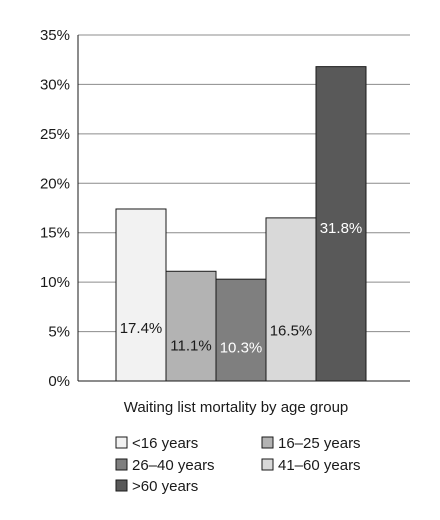  I want to click on legend-entry-label: >60 years, so click(165, 486).